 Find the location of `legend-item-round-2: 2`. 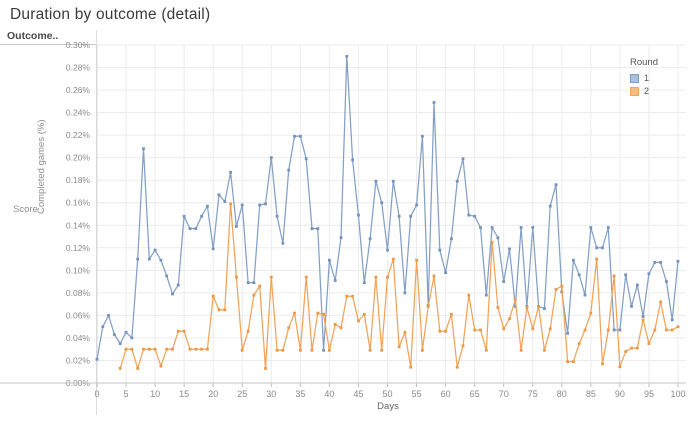

legend-item-round-2: 2 is located at coordinates (644, 91).